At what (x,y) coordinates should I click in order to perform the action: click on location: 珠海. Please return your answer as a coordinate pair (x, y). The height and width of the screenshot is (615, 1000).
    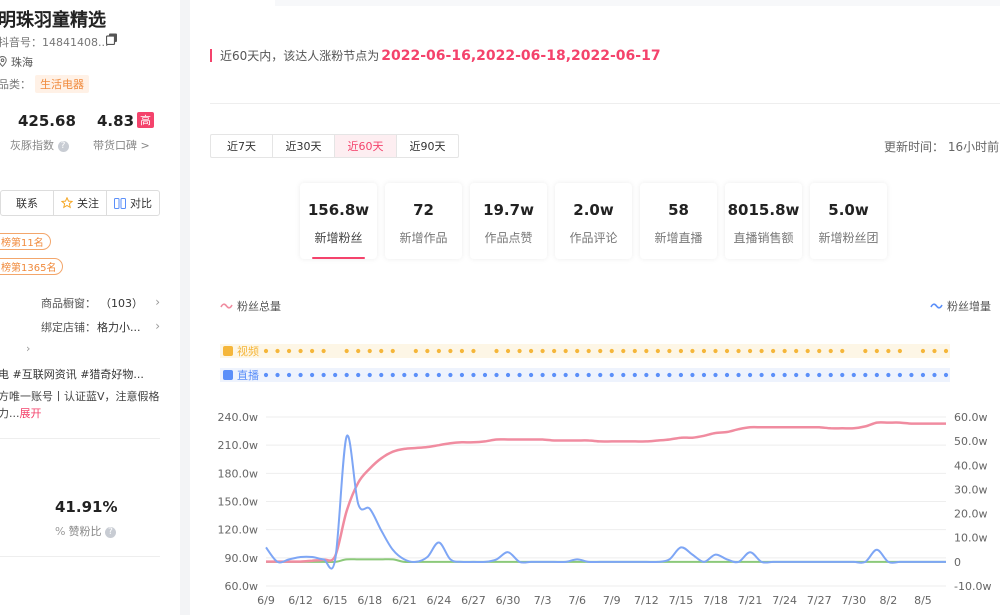
    Looking at the image, I should click on (16, 62).